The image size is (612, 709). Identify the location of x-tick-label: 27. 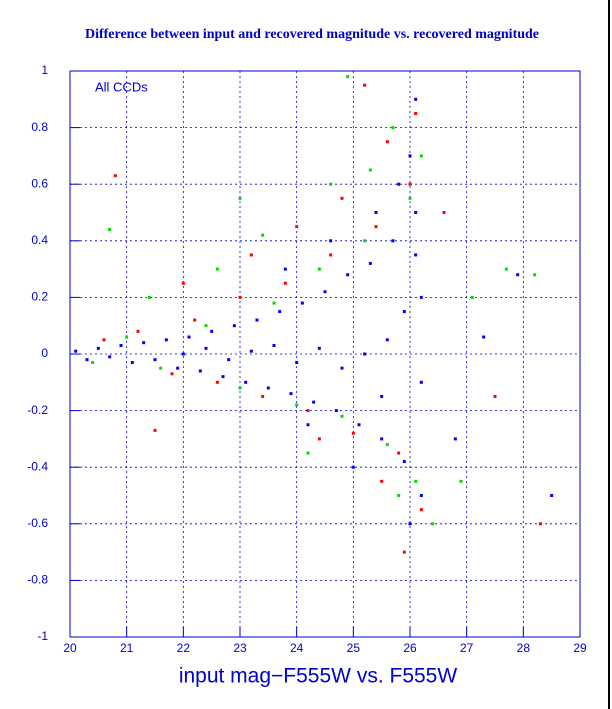
(467, 648).